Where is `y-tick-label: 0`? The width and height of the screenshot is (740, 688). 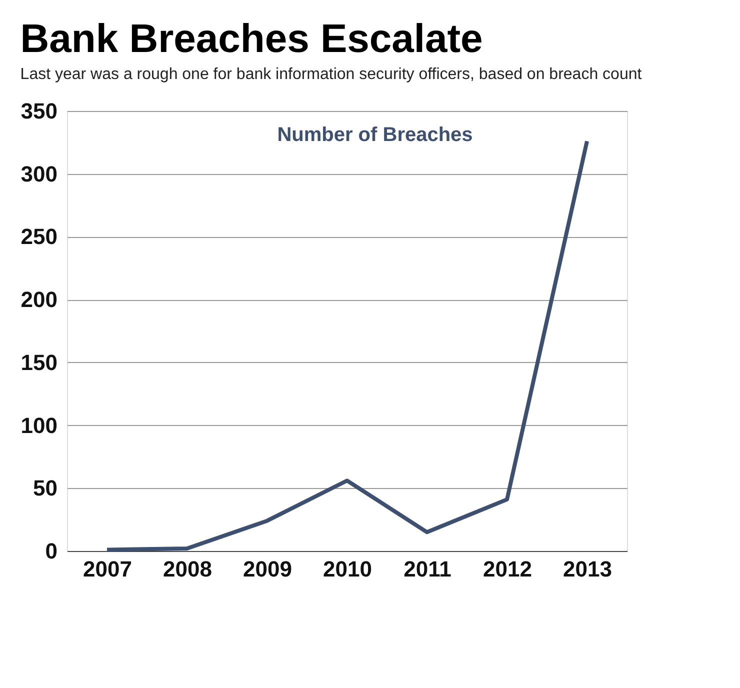
y-tick-label: 0 is located at coordinates (51, 551).